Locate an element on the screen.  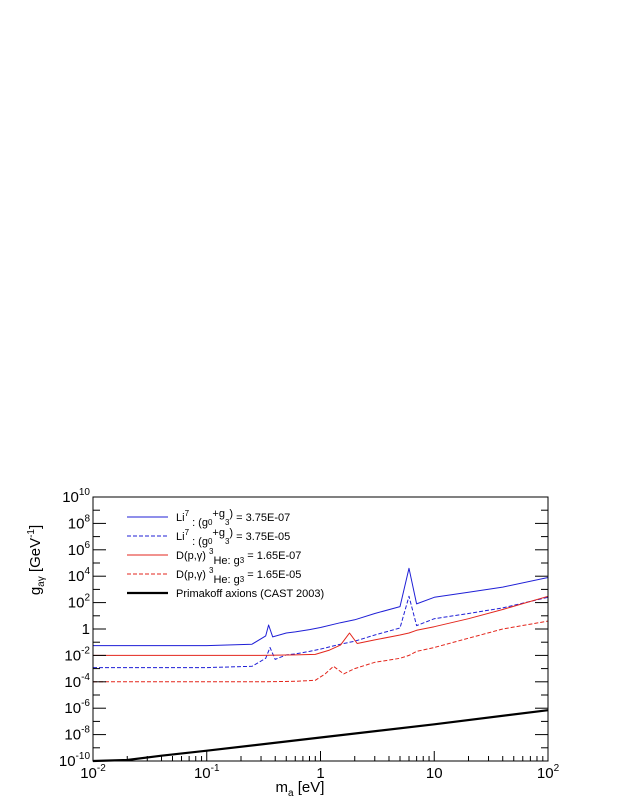
y-tick-label-exp: 8 is located at coordinates (87, 518).